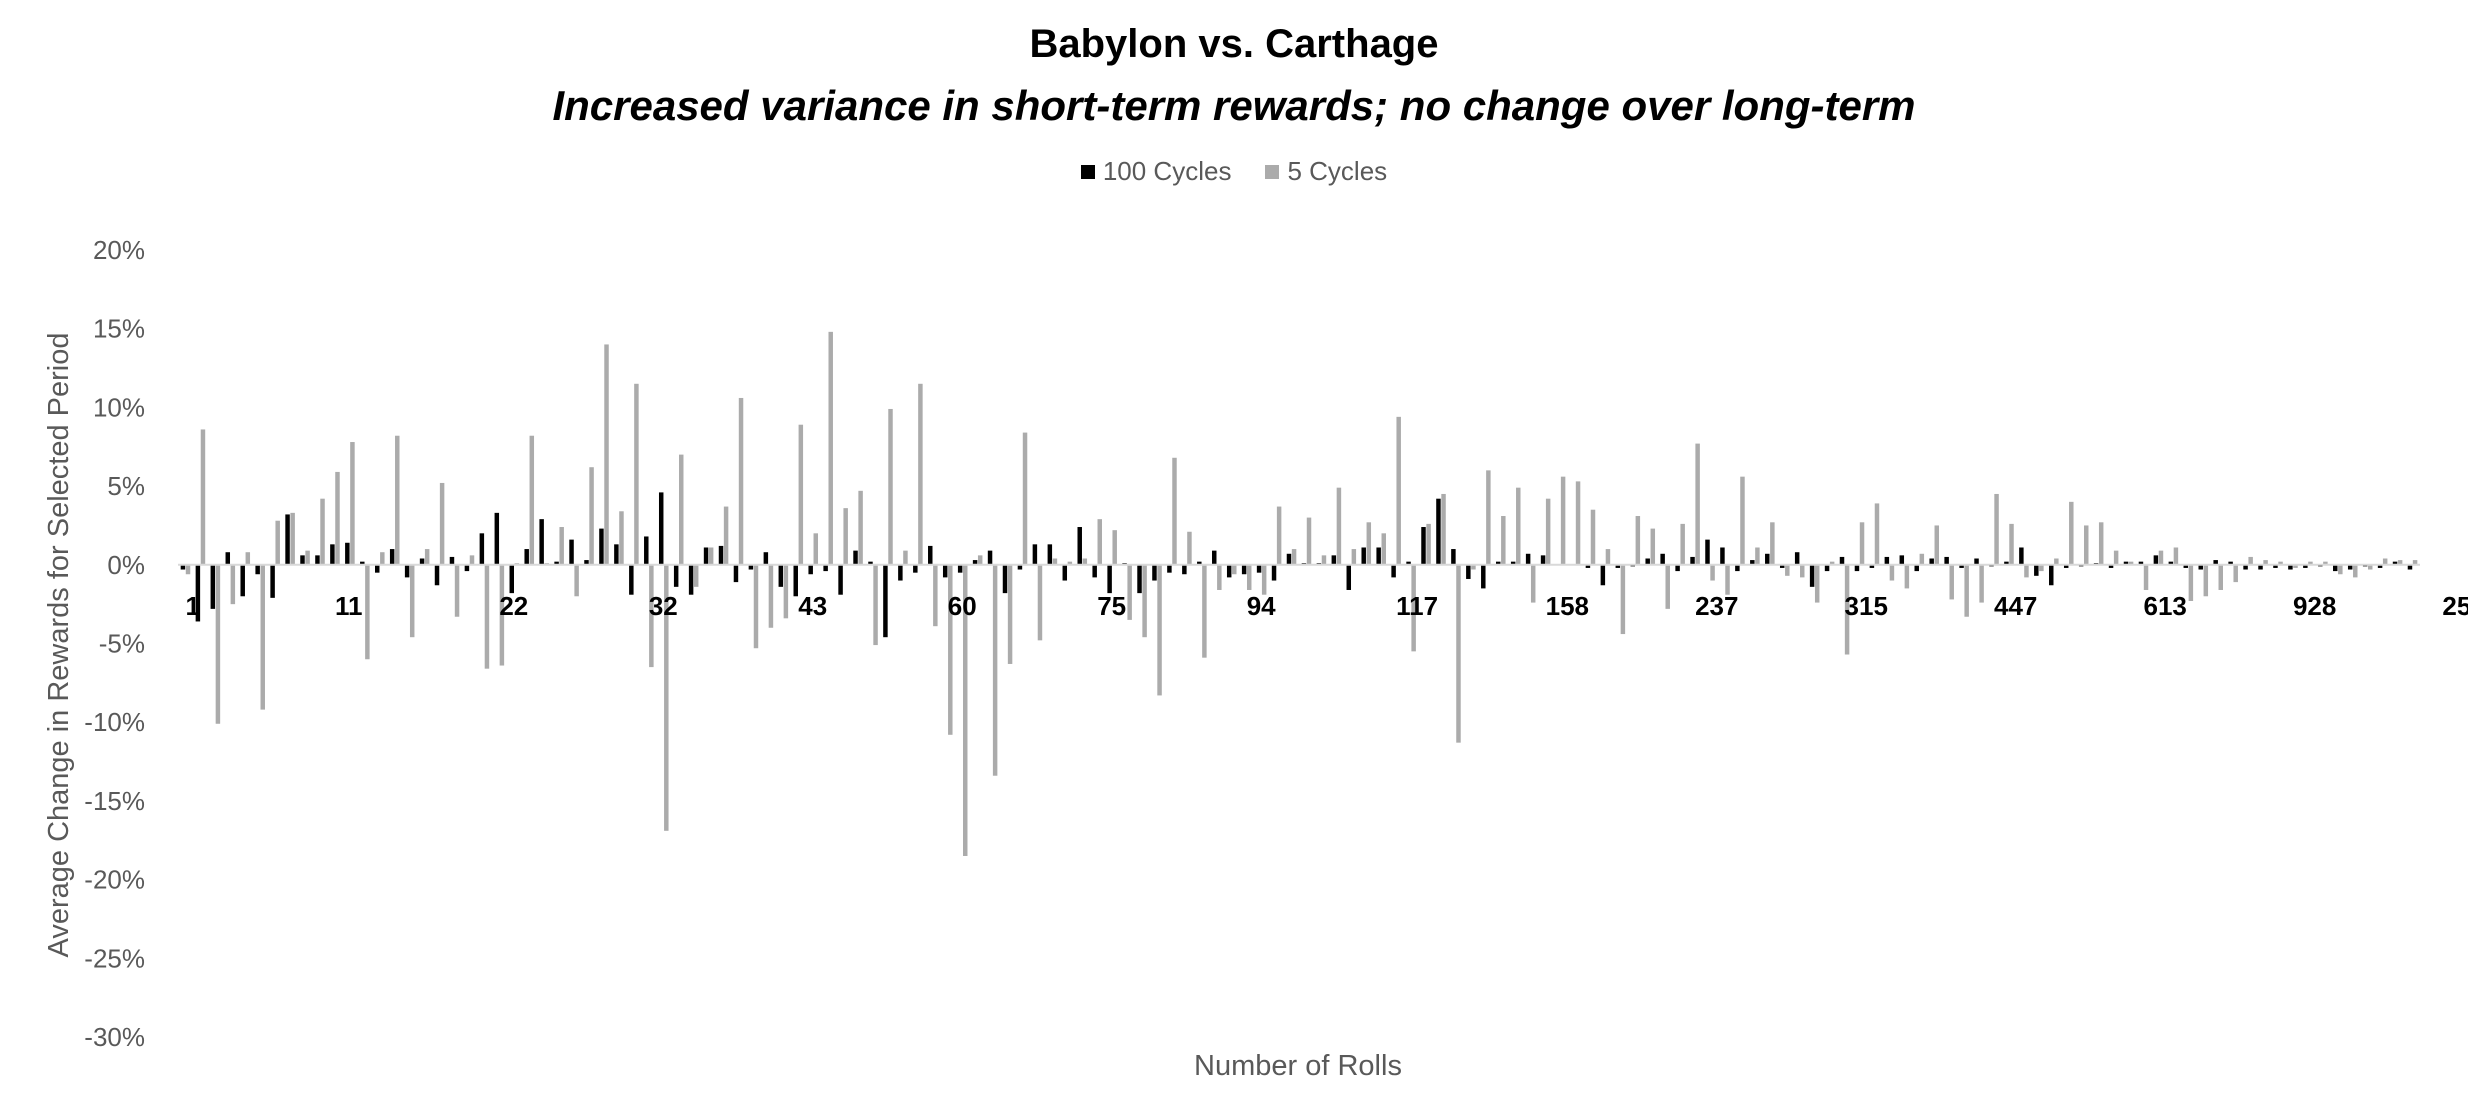 The width and height of the screenshot is (2468, 1102). I want to click on y-tick-label: -30%, so click(114, 1037).